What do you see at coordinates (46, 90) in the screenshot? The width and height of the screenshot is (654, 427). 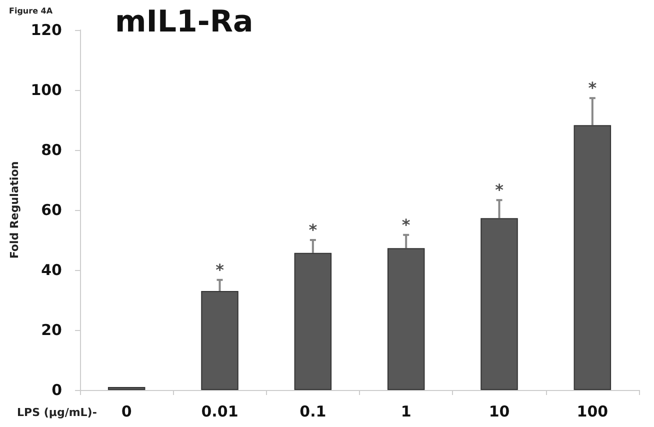 I see `y-tick-label: 100` at bounding box center [46, 90].